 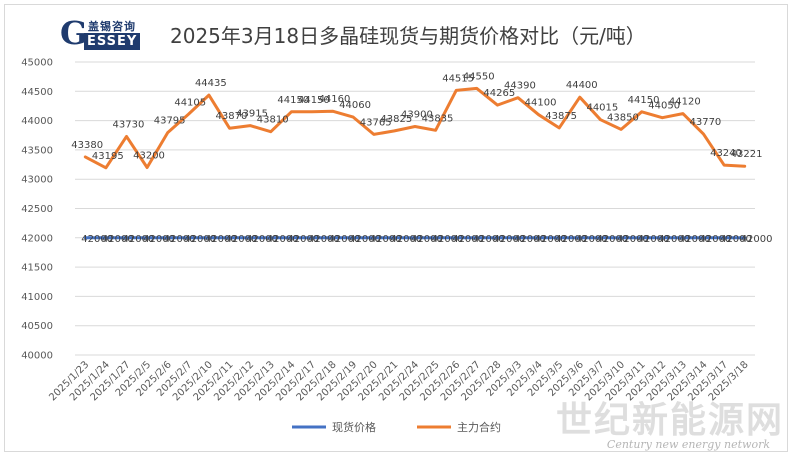 I want to click on futures-data-label: 43915, so click(x=252, y=114).